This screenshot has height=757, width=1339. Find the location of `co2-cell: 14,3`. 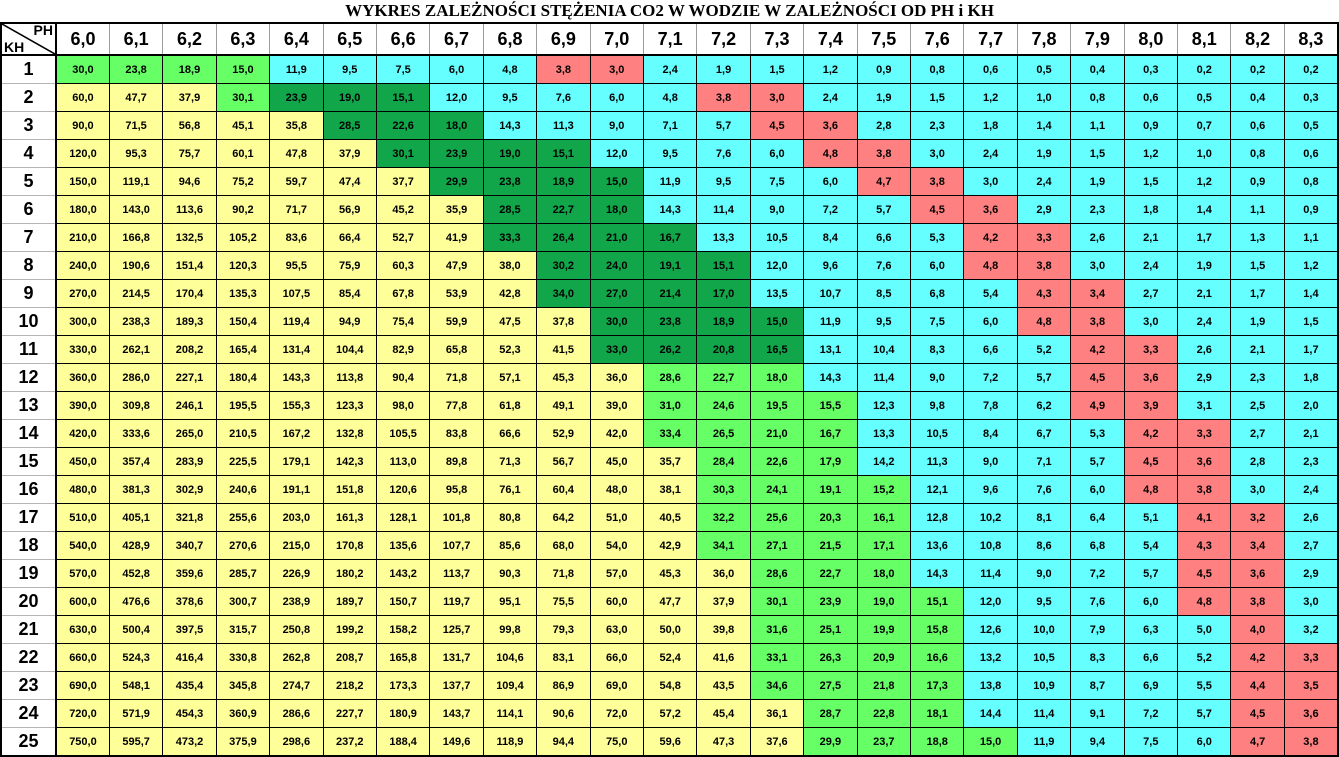

co2-cell: 14,3 is located at coordinates (830, 377).